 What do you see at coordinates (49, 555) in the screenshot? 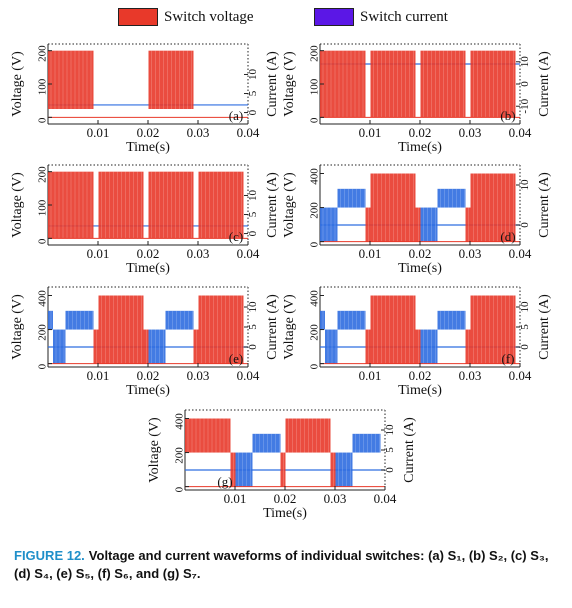
I see `caption-label: FIGURE 12.` at bounding box center [49, 555].